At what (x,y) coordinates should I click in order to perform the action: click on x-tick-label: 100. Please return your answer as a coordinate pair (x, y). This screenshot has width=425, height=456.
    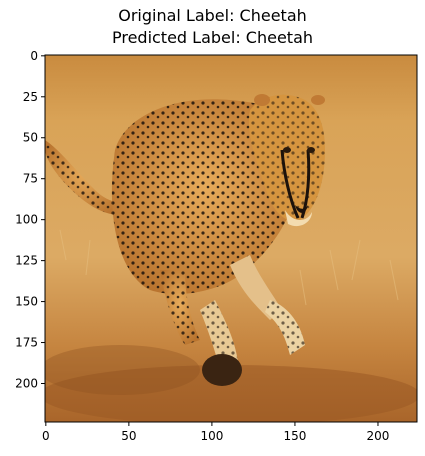
    Looking at the image, I should click on (211, 436).